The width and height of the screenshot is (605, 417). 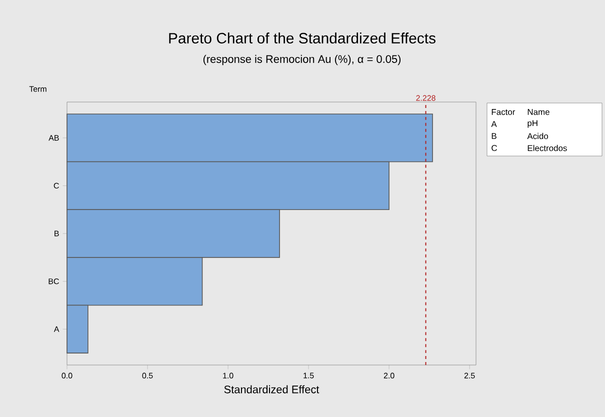 I want to click on text: A, so click(x=494, y=124).